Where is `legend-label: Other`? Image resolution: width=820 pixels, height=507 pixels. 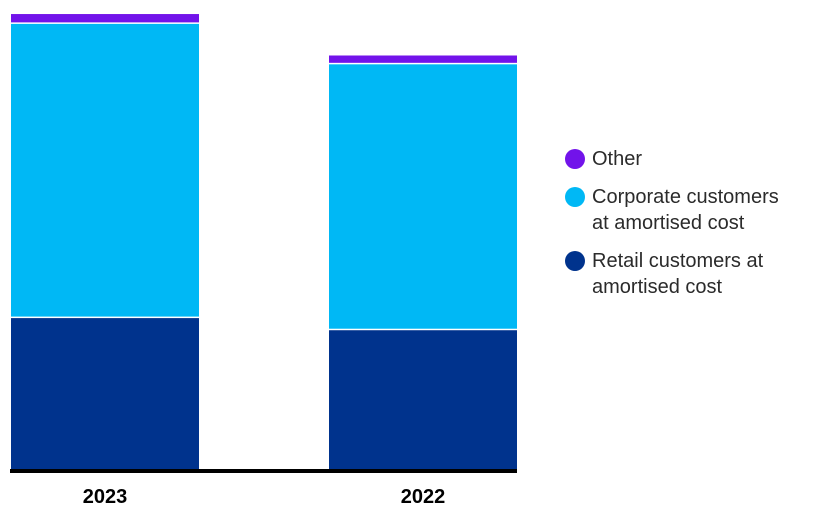 legend-label: Other is located at coordinates (617, 159).